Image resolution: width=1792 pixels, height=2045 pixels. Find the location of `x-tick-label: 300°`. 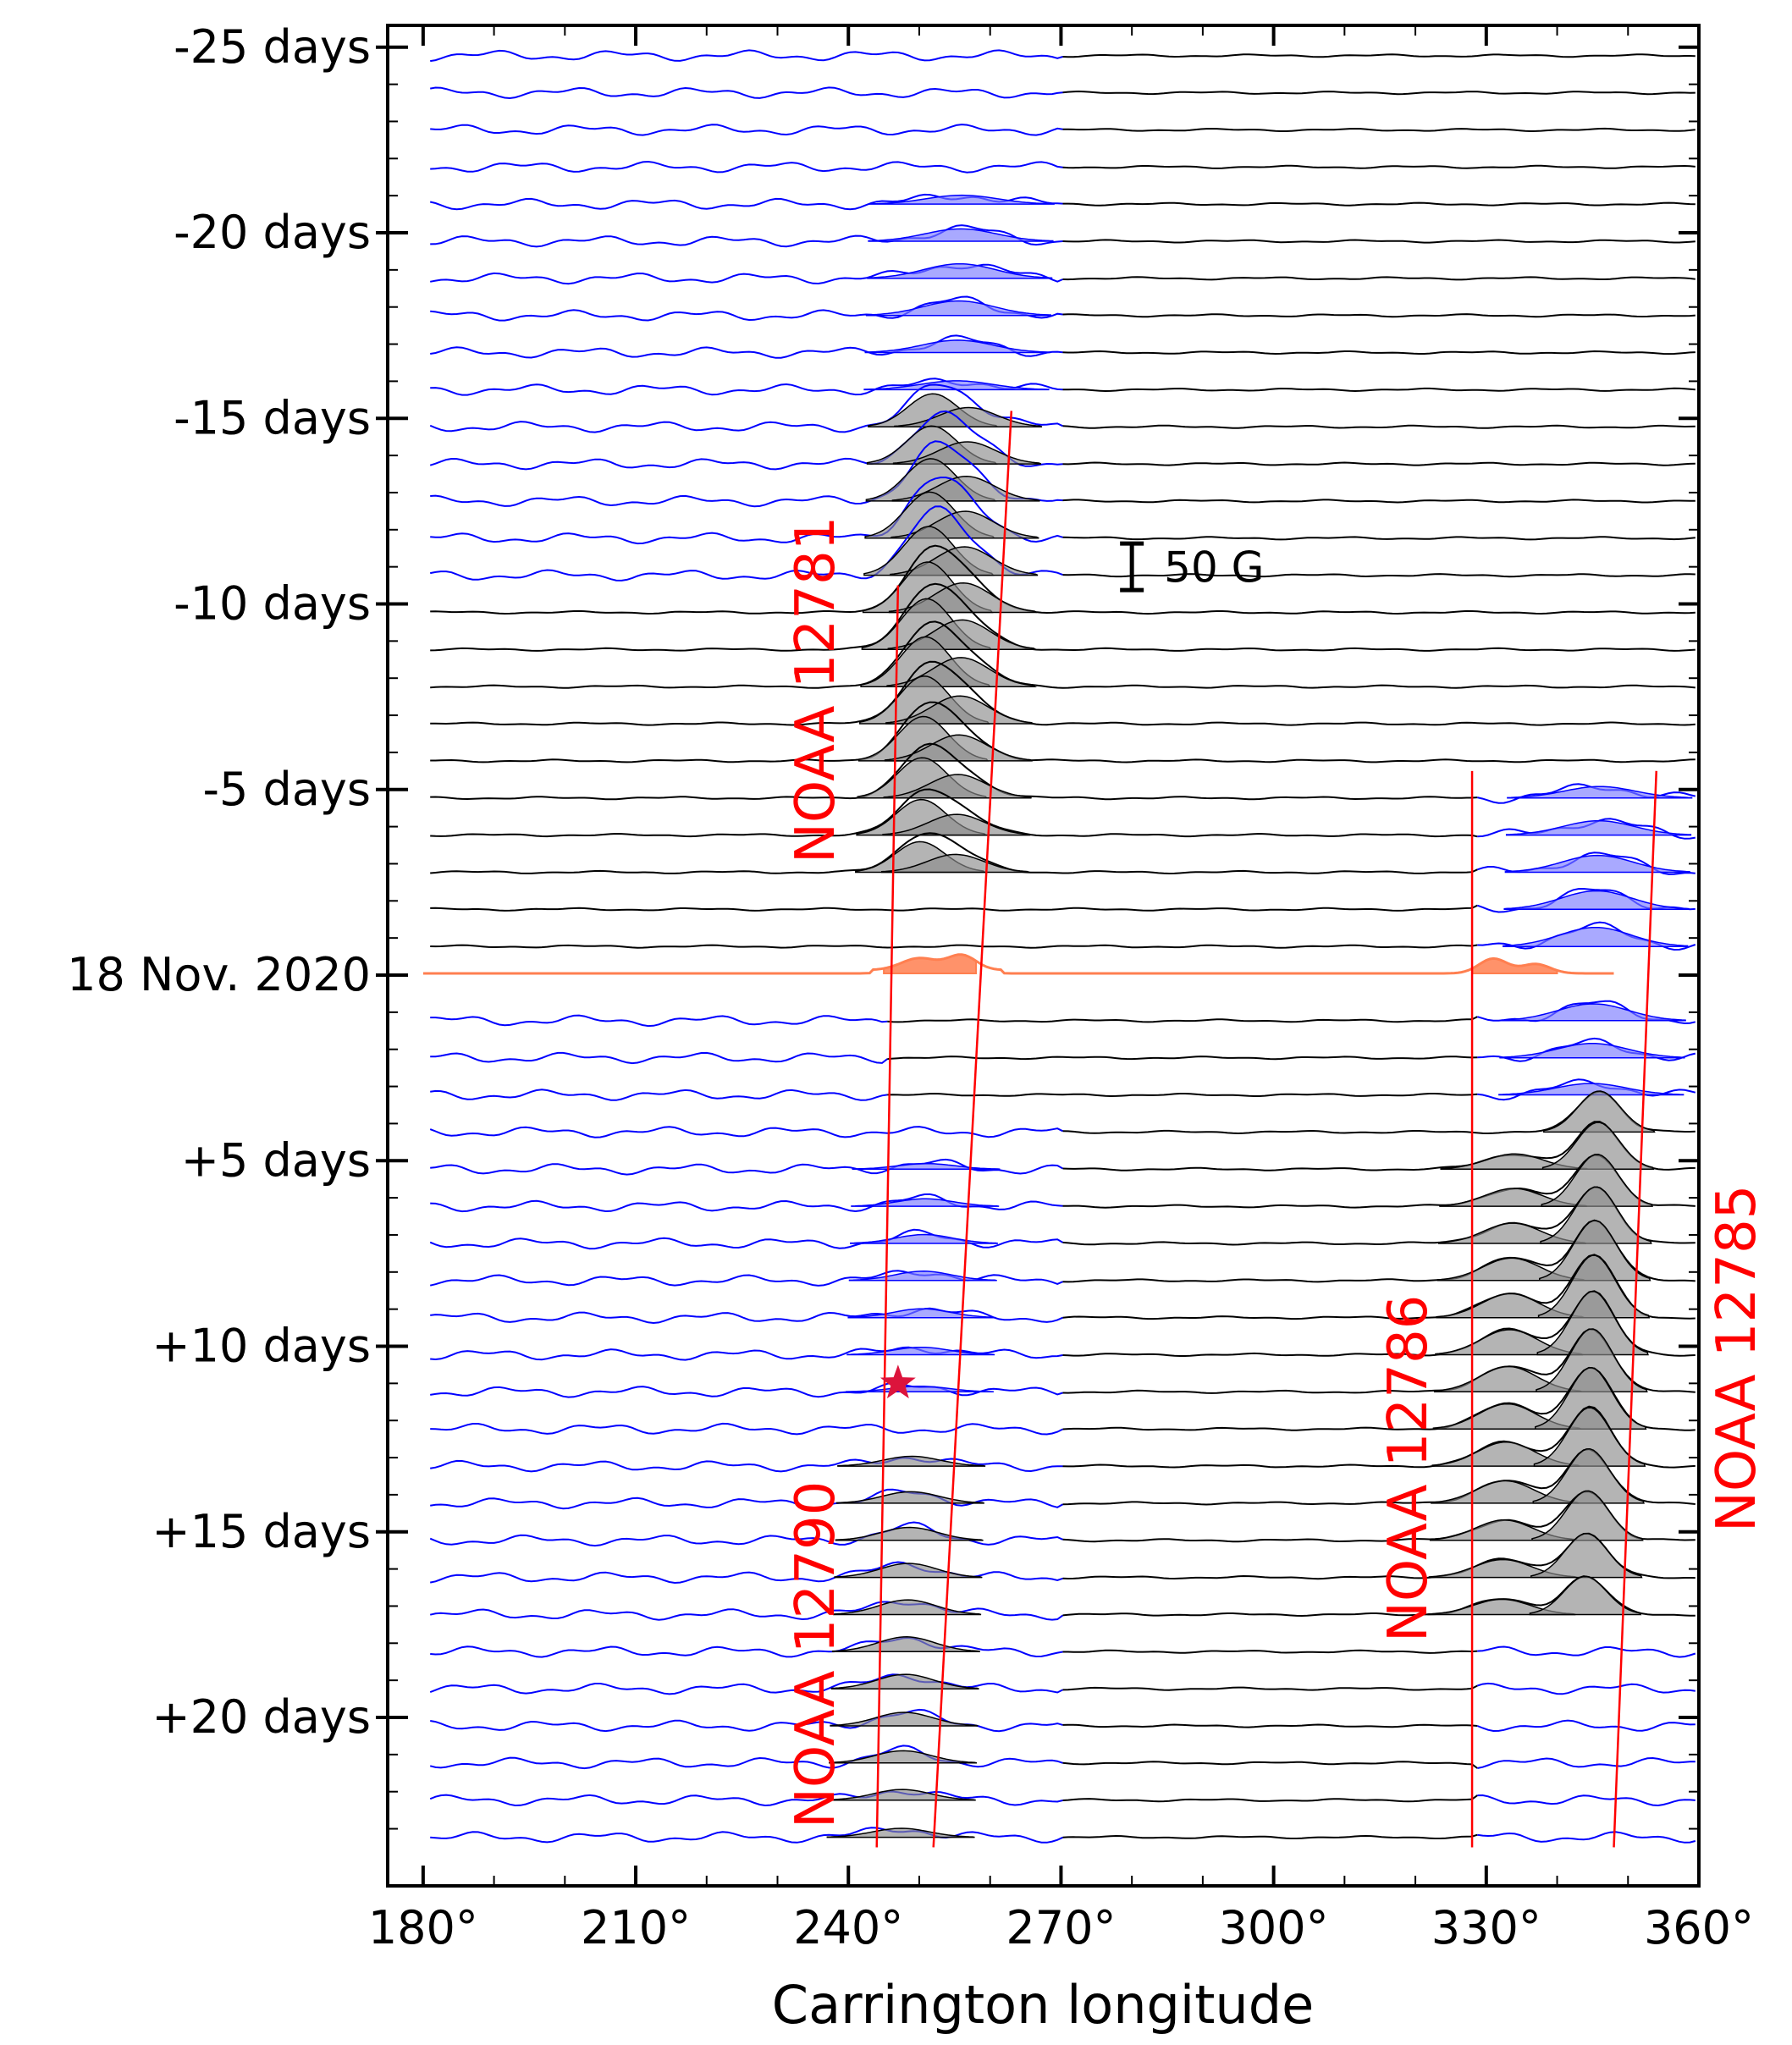

x-tick-label: 300° is located at coordinates (1274, 1928).